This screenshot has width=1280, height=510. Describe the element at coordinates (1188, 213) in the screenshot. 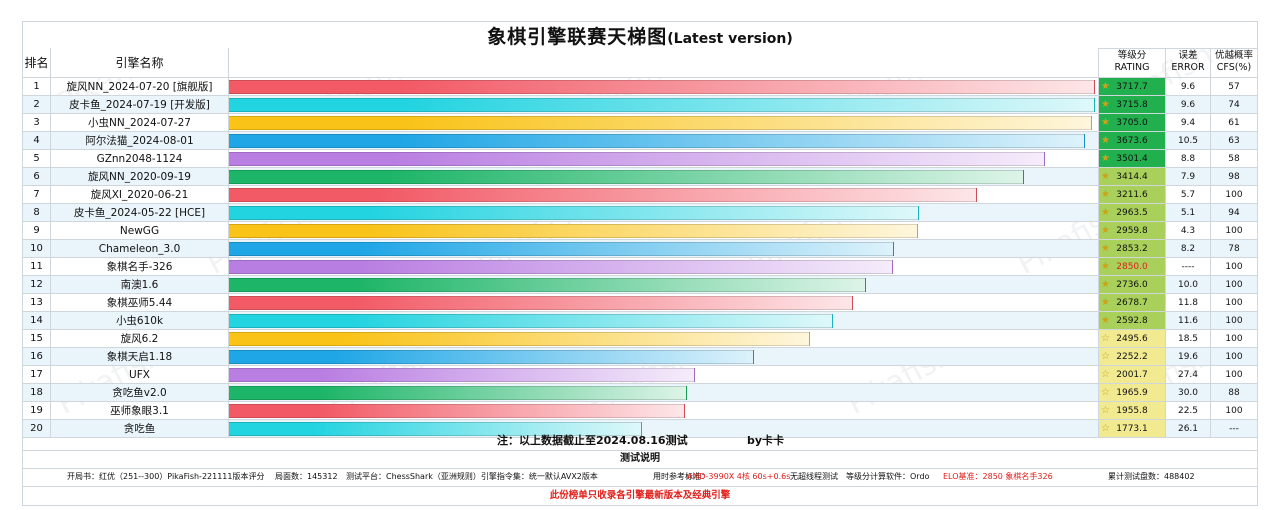

I see `error-cell: 5.1` at that location.